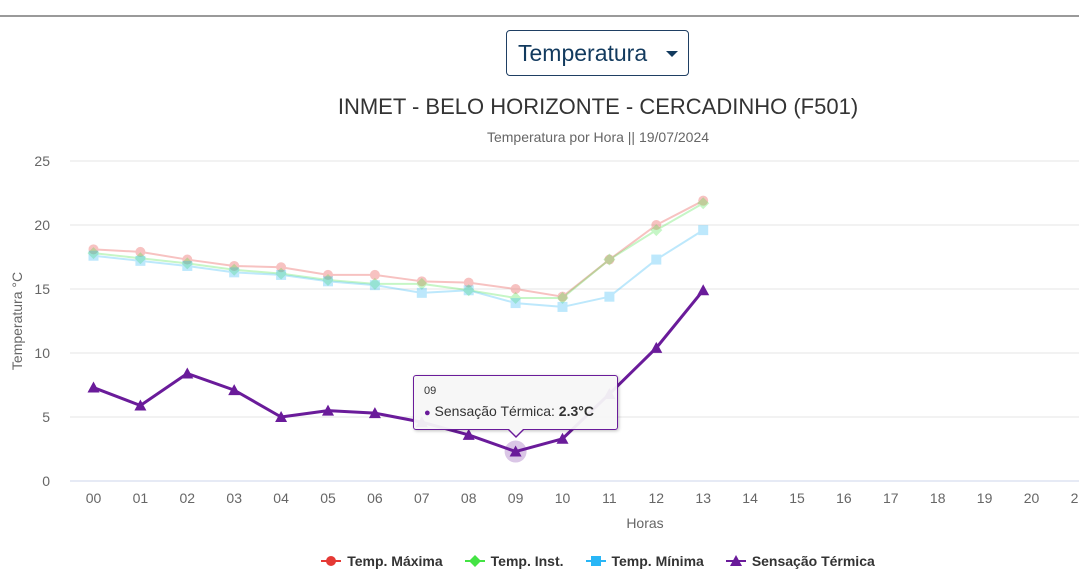  Describe the element at coordinates (750, 498) in the screenshot. I see `x-tick-label: 14` at that location.